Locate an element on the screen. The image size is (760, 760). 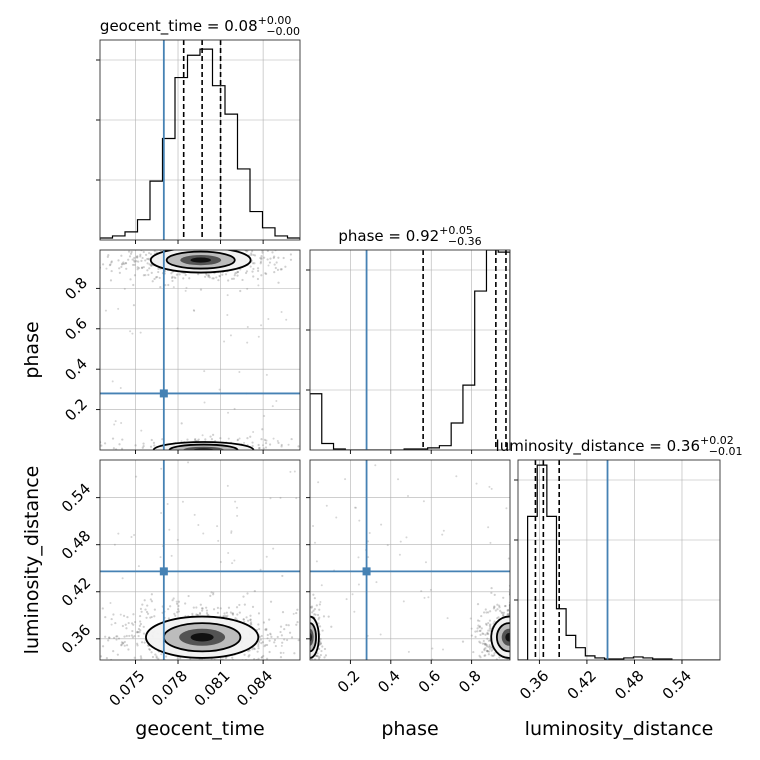
y-tick-label: 0.36 is located at coordinates (76, 639).